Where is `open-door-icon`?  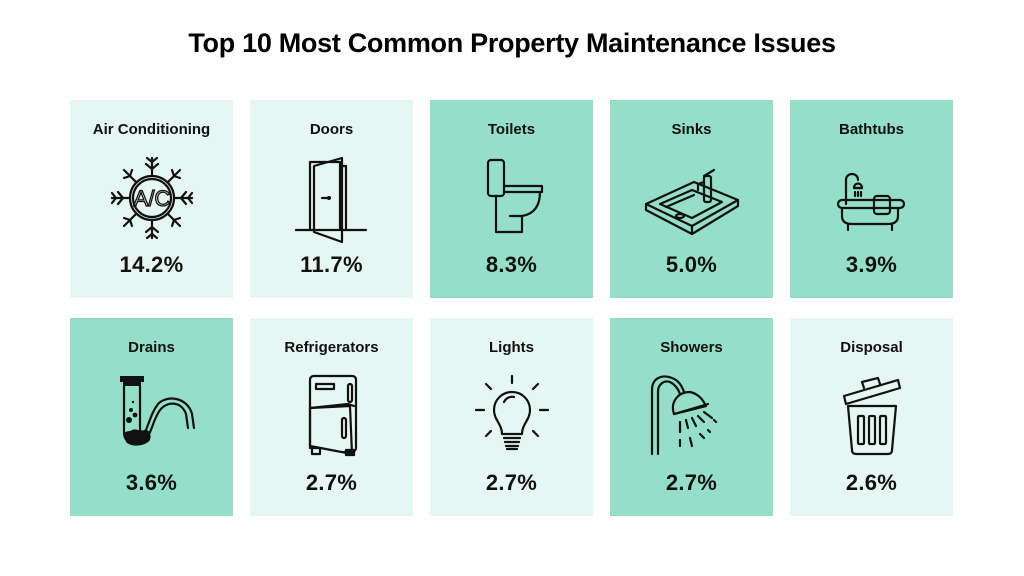 open-door-icon is located at coordinates (332, 198).